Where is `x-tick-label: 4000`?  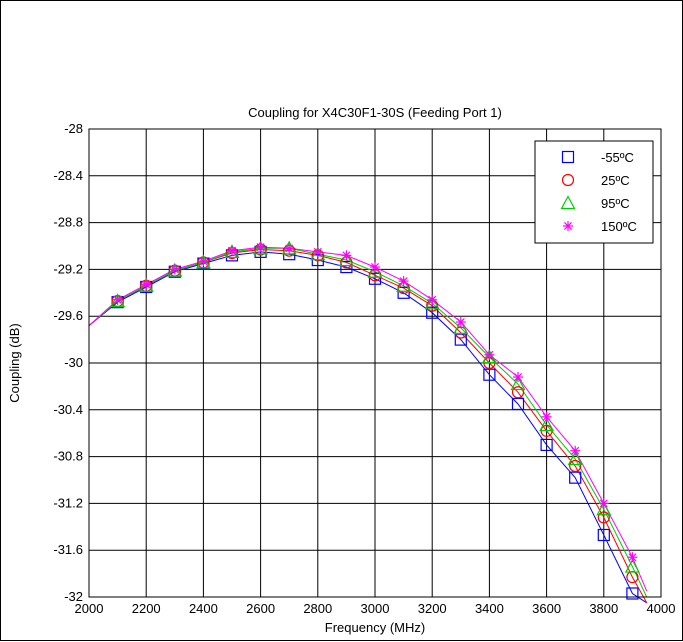
x-tick-label: 4000 is located at coordinates (661, 608).